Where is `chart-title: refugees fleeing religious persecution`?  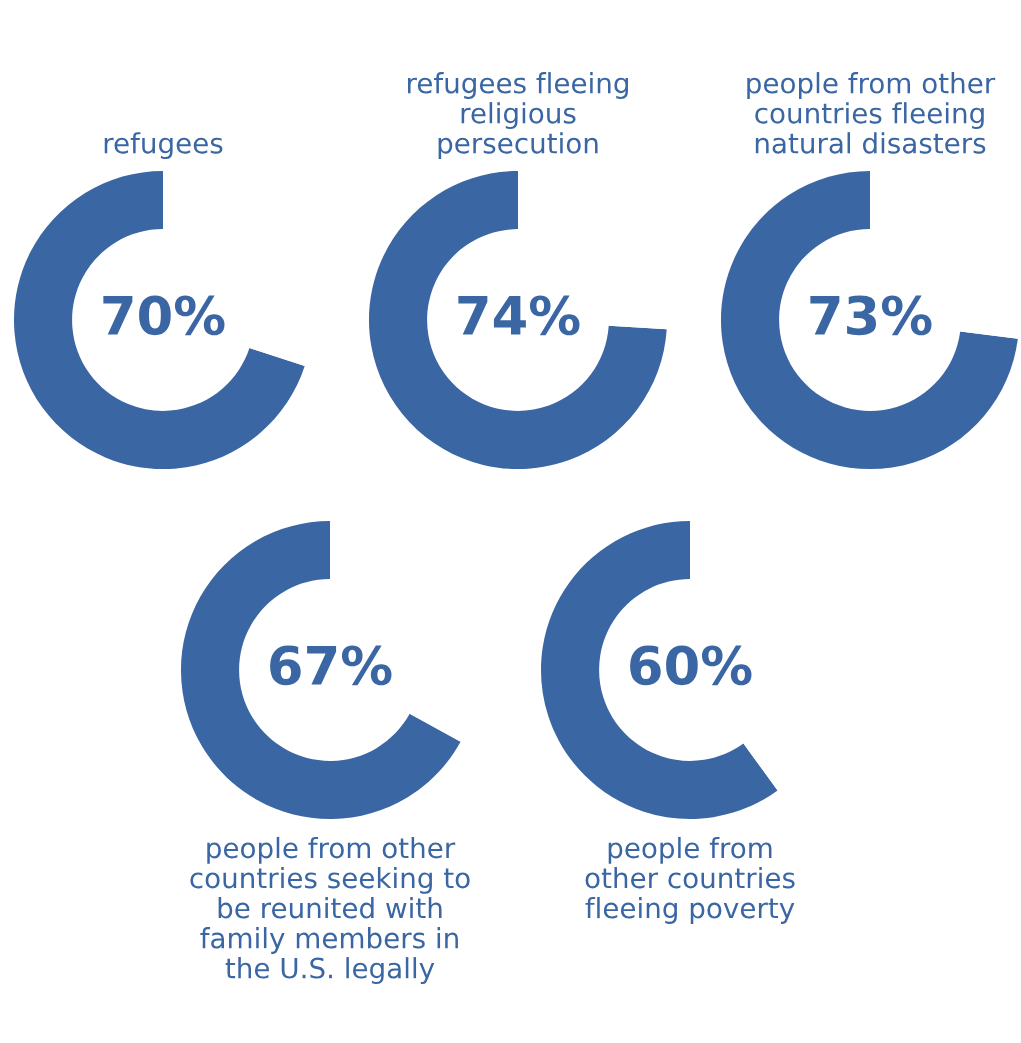
chart-title: refugees fleeing religious persecution is located at coordinates (518, 116).